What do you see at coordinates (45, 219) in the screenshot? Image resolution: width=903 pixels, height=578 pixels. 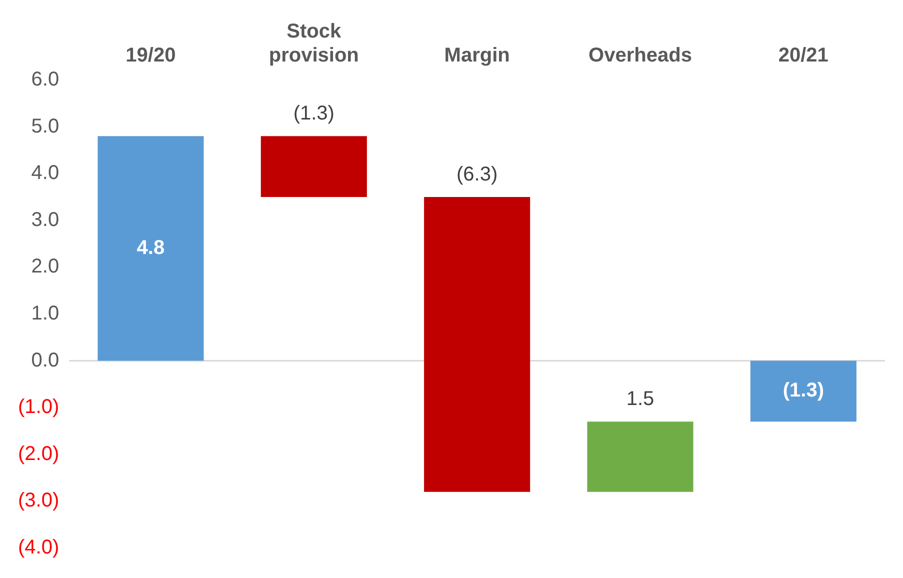 I see `y-tick-label: 3.0` at bounding box center [45, 219].